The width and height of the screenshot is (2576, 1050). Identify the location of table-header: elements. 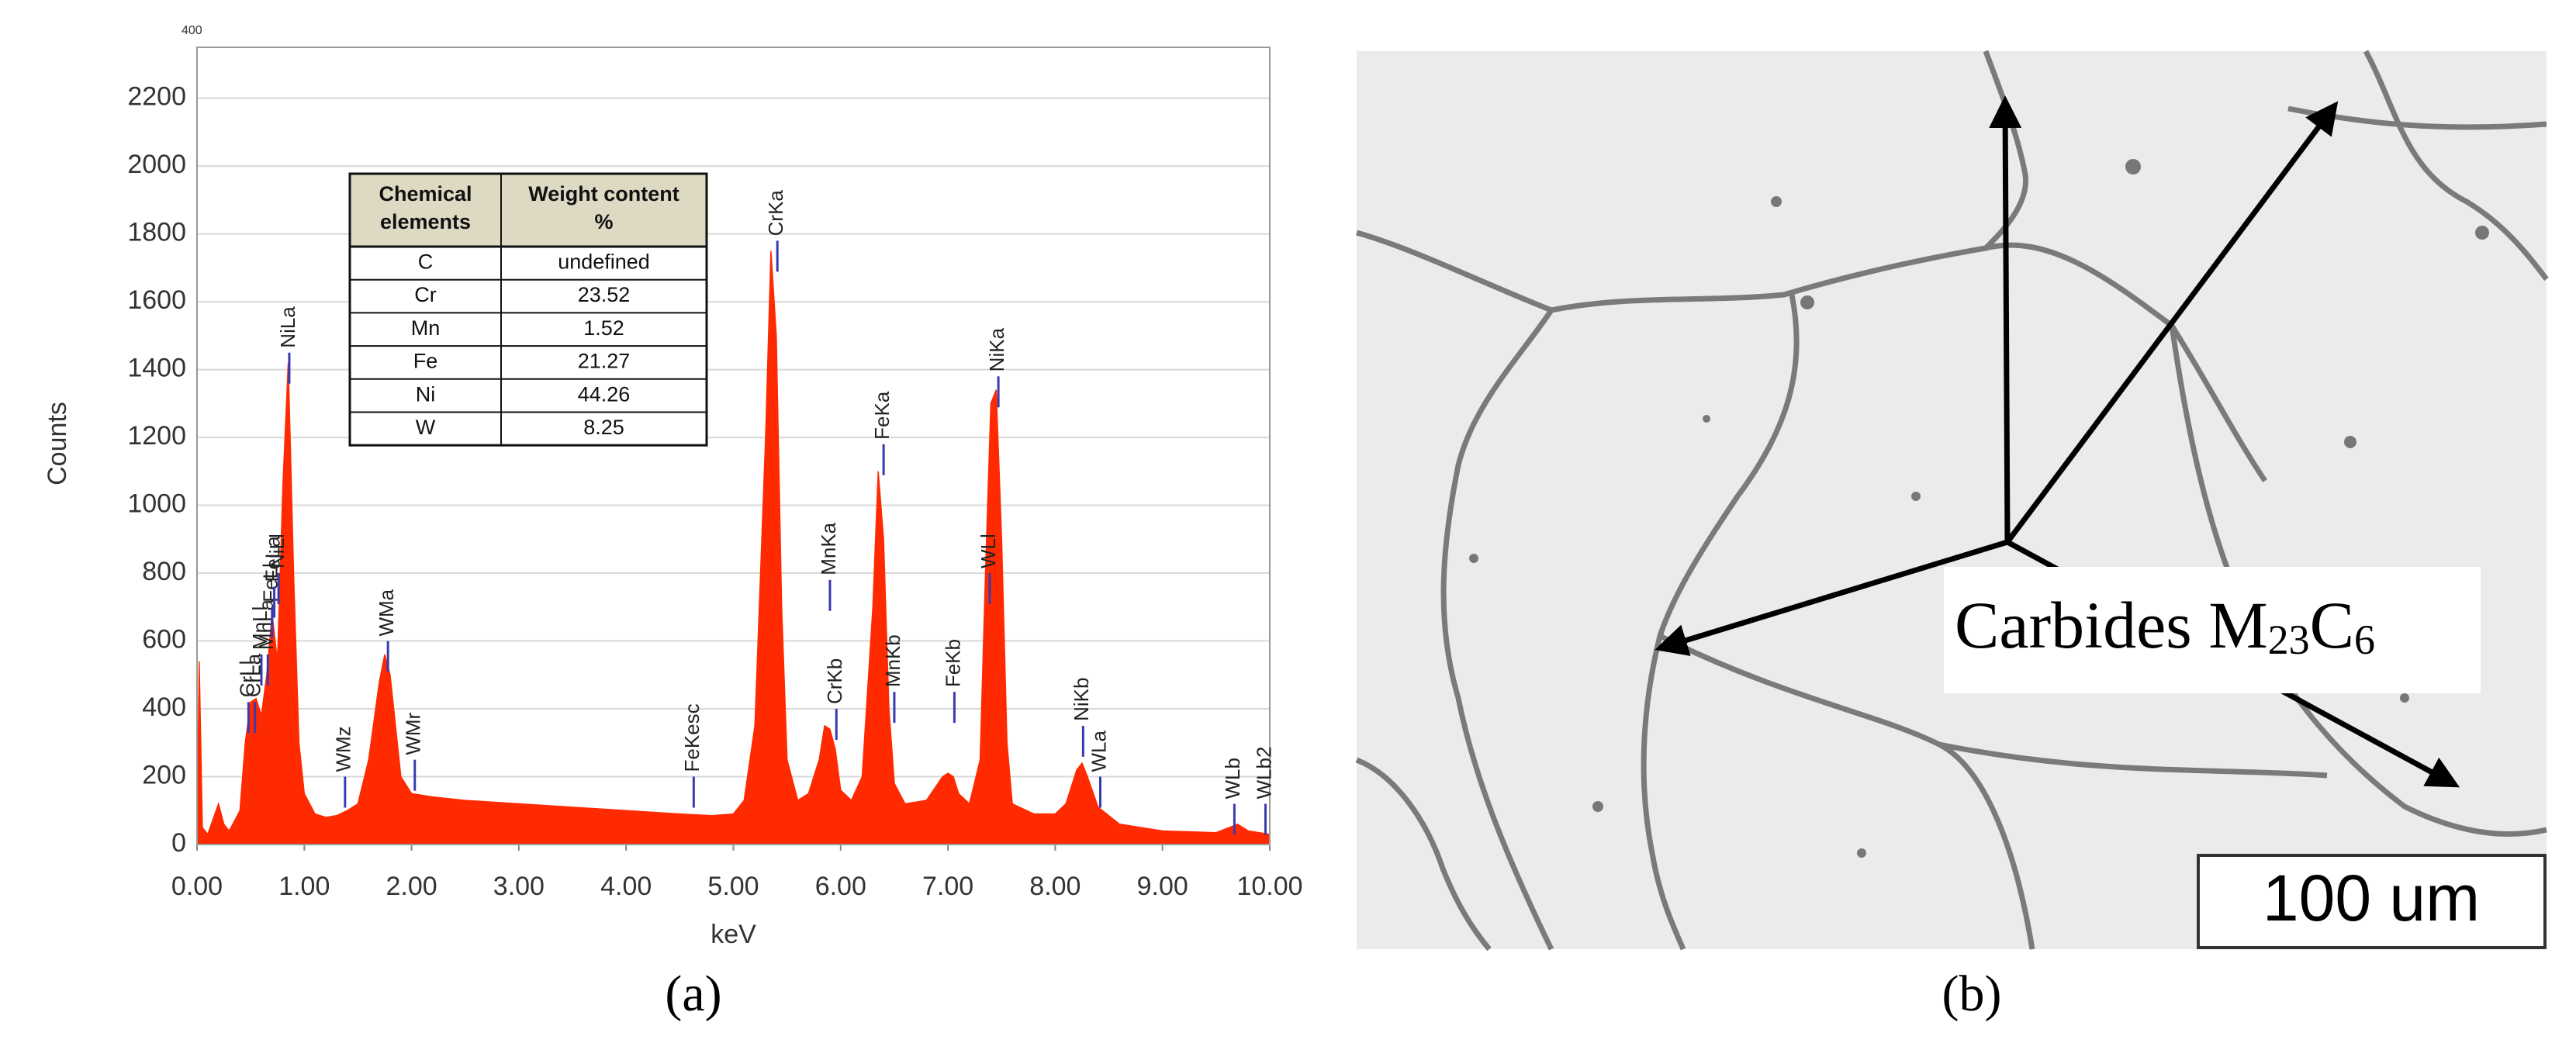
(425, 221).